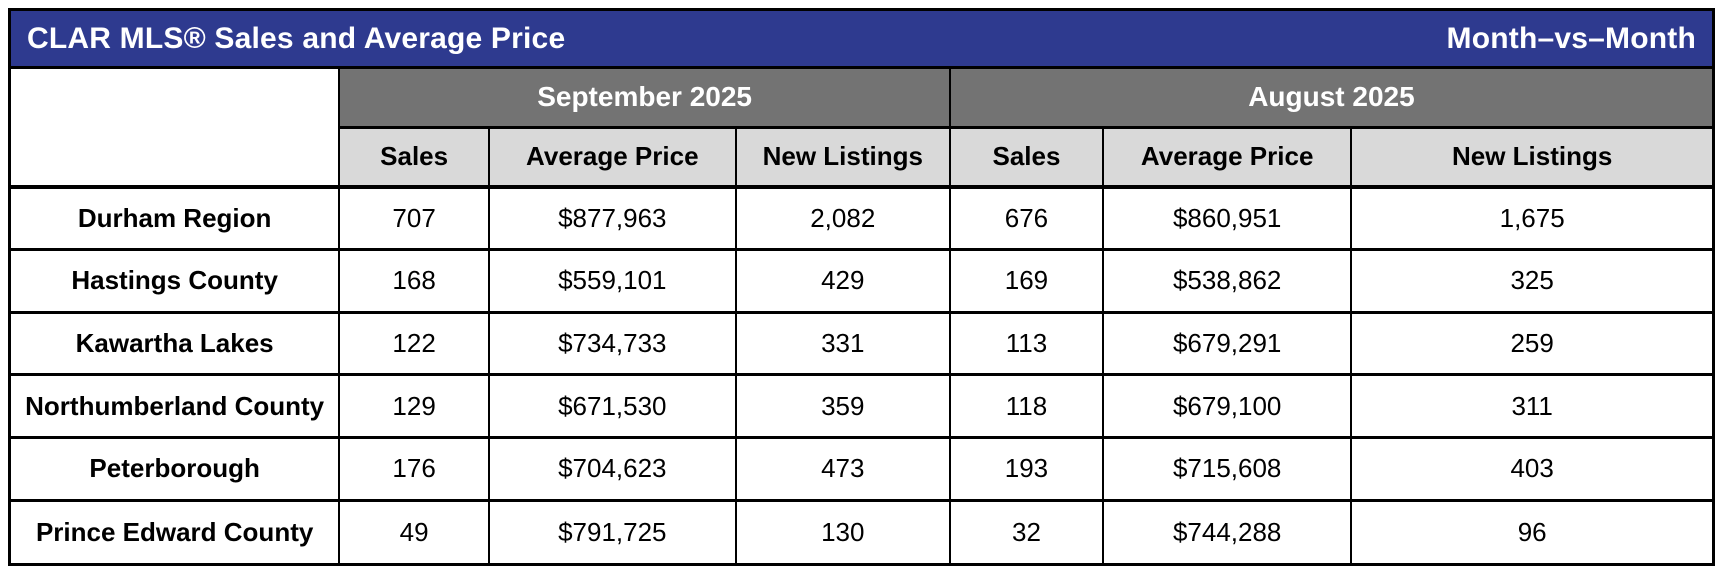 The height and width of the screenshot is (574, 1723). What do you see at coordinates (612, 281) in the screenshot?
I see `cell-sep-average-price: $559,101` at bounding box center [612, 281].